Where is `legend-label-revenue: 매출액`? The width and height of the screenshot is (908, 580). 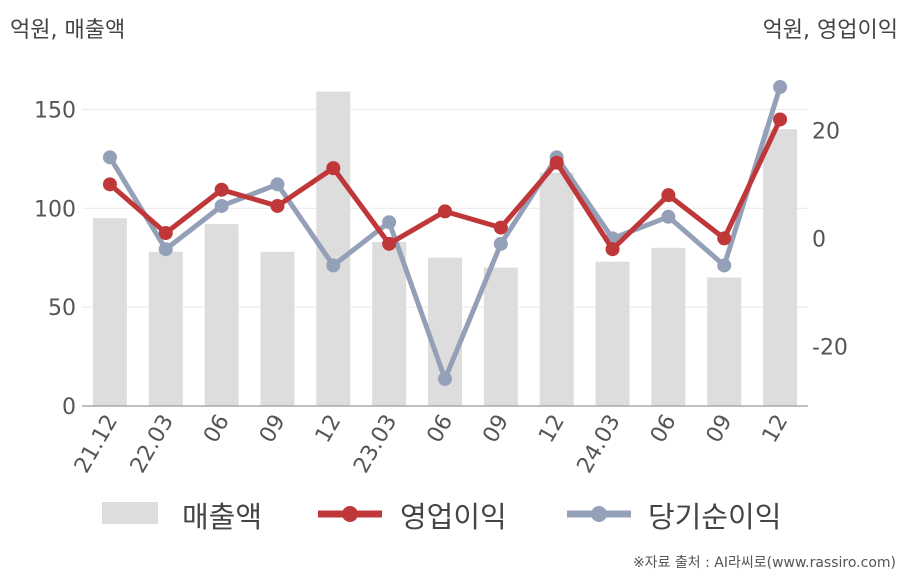 legend-label-revenue: 매출액 is located at coordinates (222, 517).